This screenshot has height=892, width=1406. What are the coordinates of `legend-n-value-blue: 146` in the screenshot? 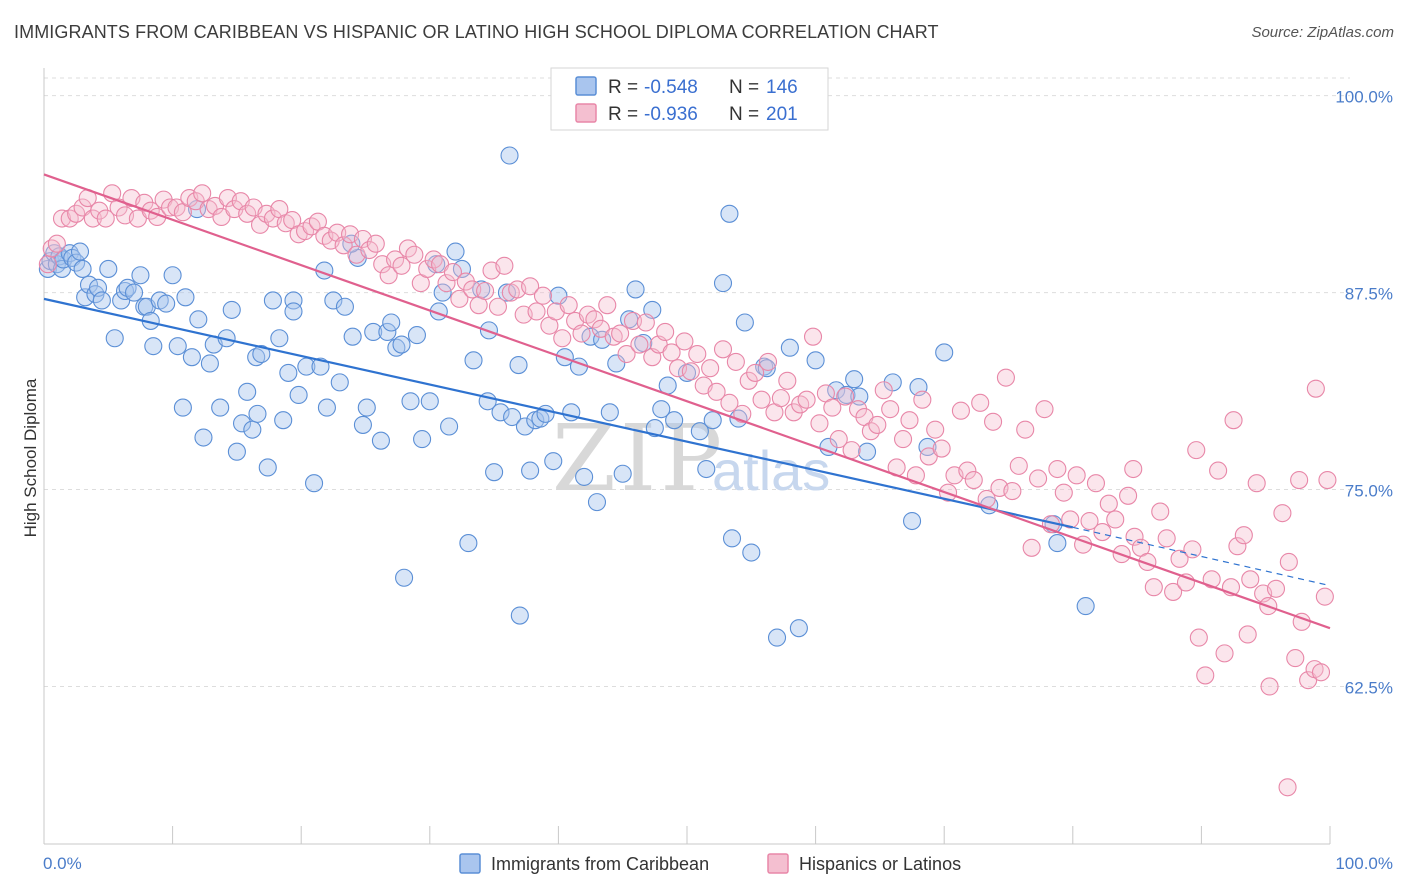 It's located at (782, 87).